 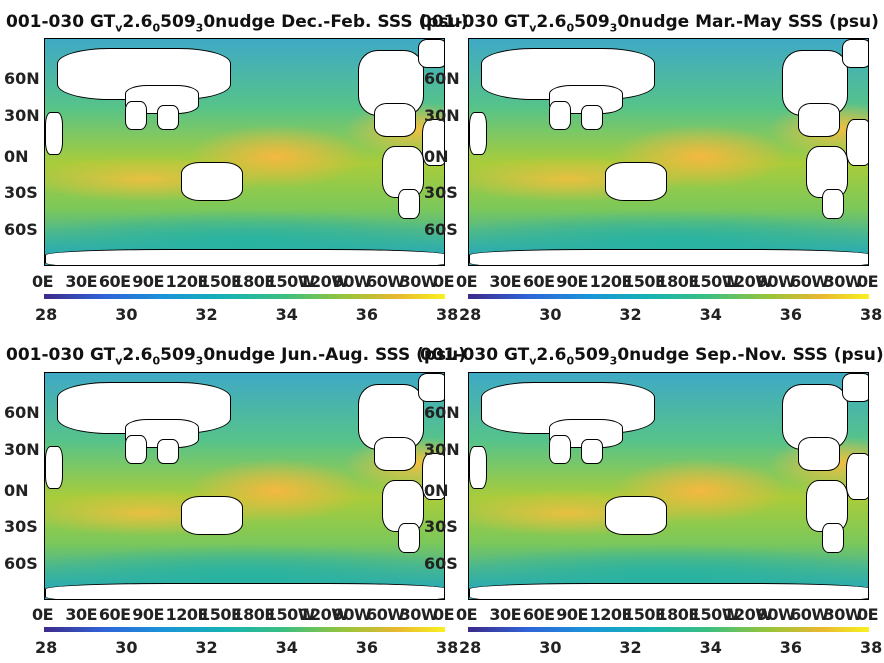 I want to click on latitude-label: 60S, so click(x=21, y=229).